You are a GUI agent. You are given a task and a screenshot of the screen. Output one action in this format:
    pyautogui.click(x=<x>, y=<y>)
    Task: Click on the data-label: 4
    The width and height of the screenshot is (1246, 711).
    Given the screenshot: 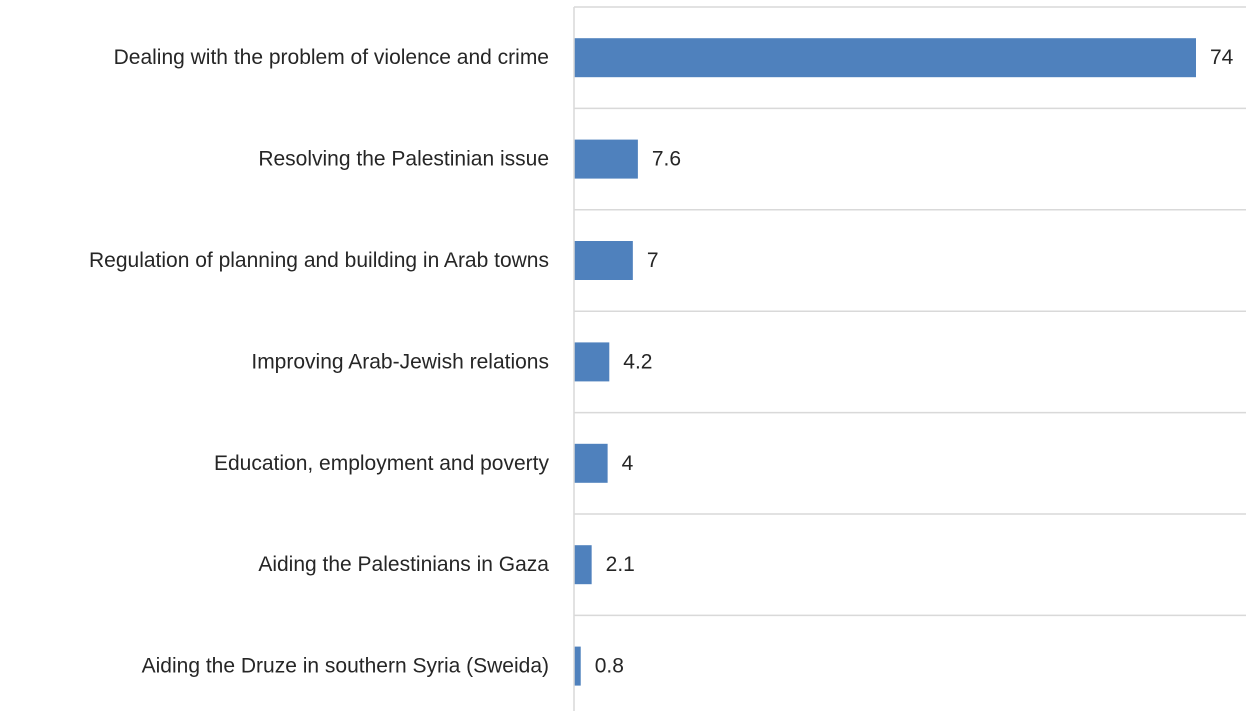 What is the action you would take?
    pyautogui.click(x=628, y=463)
    